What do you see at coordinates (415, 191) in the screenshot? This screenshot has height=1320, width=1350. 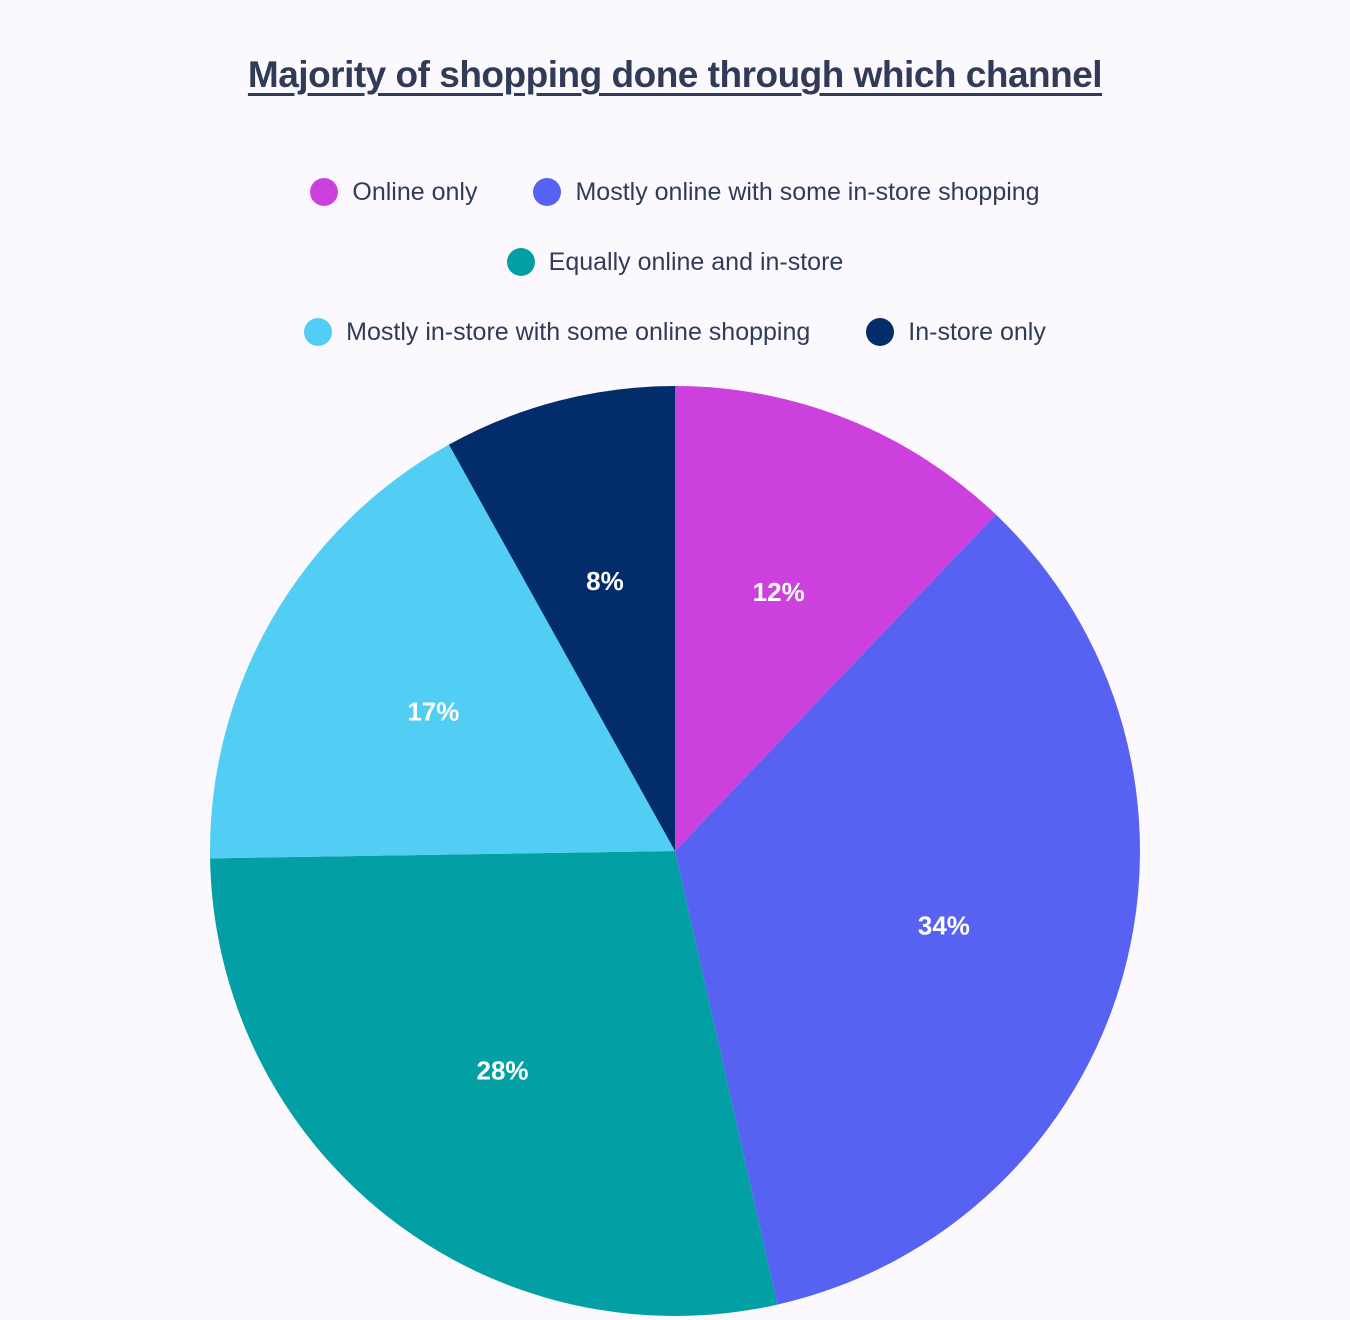 I see `legend-label-online-only: Online only` at bounding box center [415, 191].